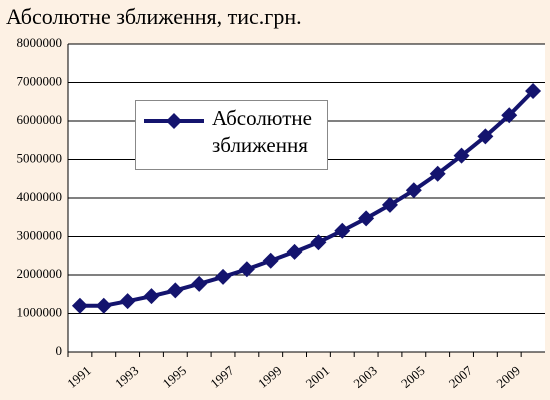  I want to click on x-tick-label: 1993, so click(127, 377).